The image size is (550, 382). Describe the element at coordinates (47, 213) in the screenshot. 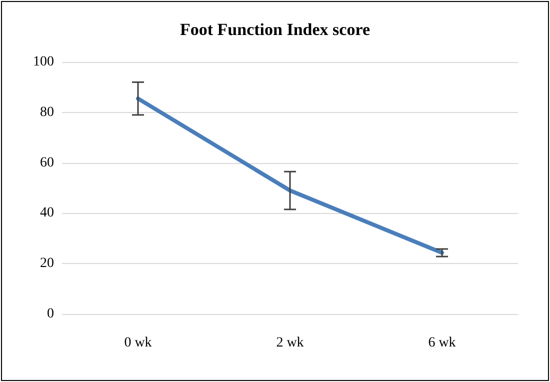

I see `y-tick-label: 40` at that location.